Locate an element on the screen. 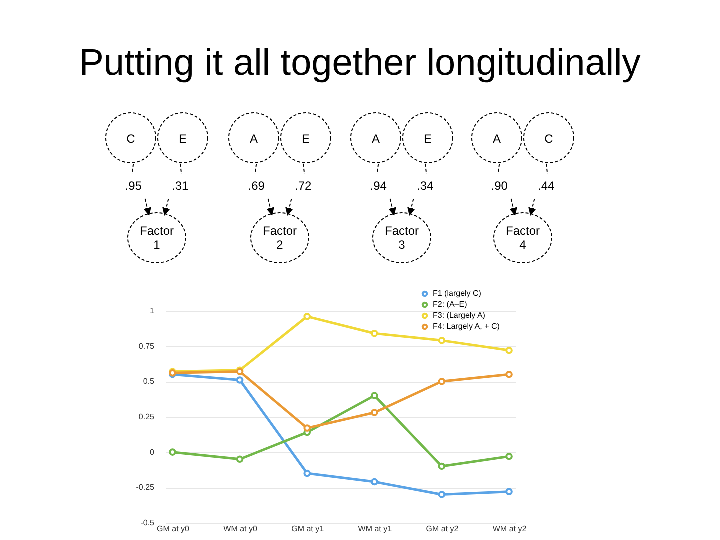  legend-label: F2: (A–E) is located at coordinates (450, 304).